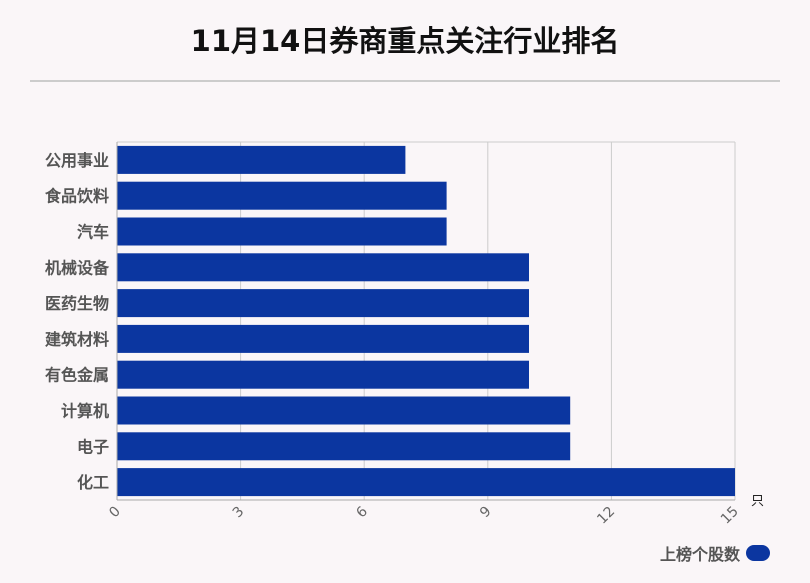 The width and height of the screenshot is (810, 583). Describe the element at coordinates (405, 41) in the screenshot. I see `chart-title: 11月14日券商重点关注行业排名` at that location.